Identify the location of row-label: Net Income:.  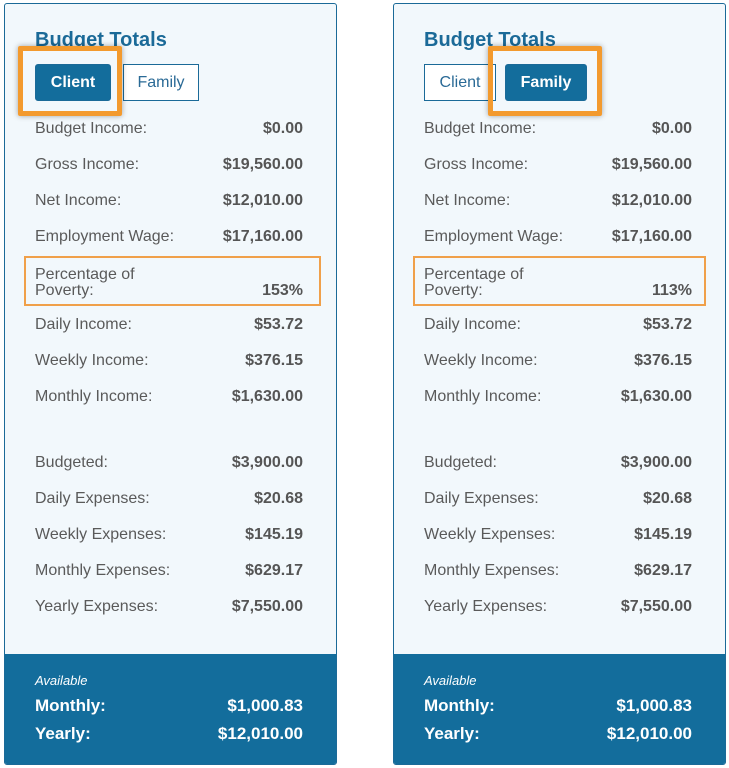
(467, 200).